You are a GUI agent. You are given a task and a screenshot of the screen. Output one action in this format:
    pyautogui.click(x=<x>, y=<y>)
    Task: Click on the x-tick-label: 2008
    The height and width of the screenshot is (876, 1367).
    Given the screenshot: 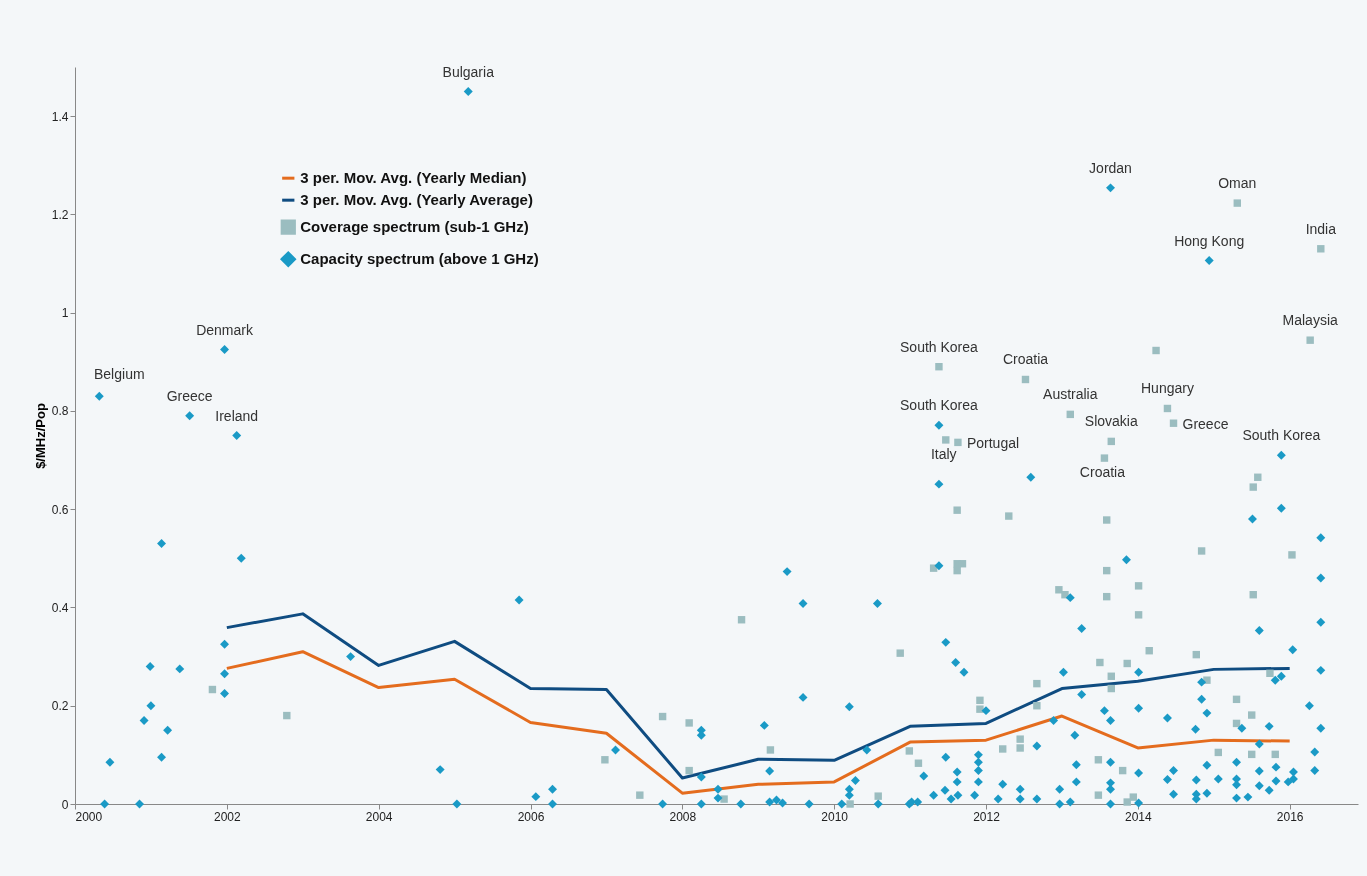 What is the action you would take?
    pyautogui.click(x=683, y=816)
    